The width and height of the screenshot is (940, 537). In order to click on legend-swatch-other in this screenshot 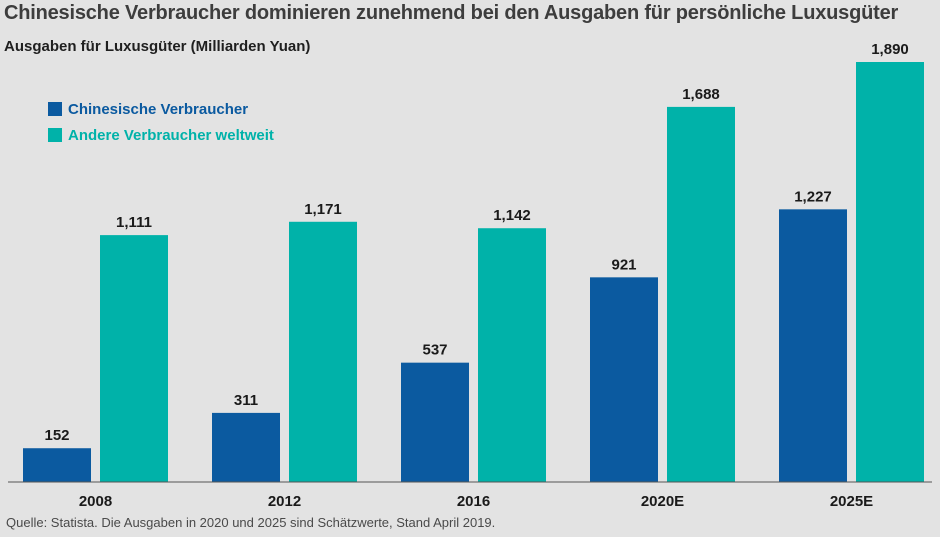, I will do `click(55, 135)`.